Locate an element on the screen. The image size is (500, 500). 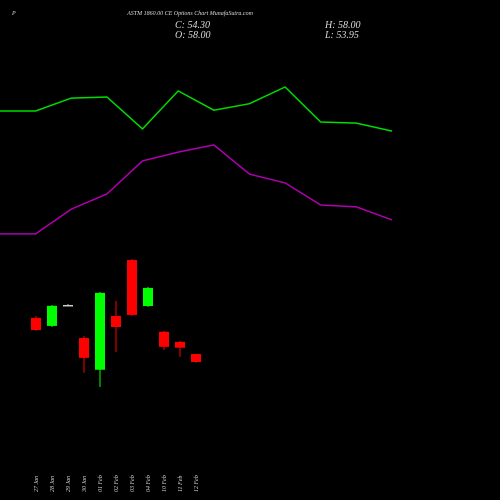
x-tick-label: 11 Feb is located at coordinates (181, 484).